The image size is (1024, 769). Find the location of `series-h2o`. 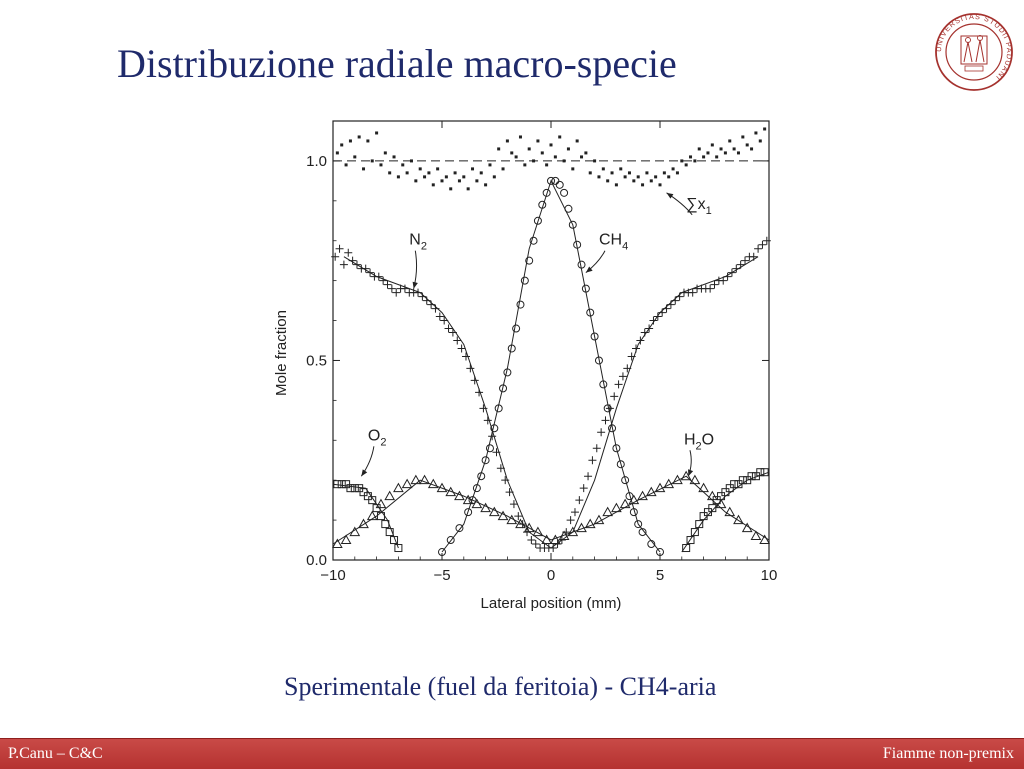

series-h2o is located at coordinates (551, 509).